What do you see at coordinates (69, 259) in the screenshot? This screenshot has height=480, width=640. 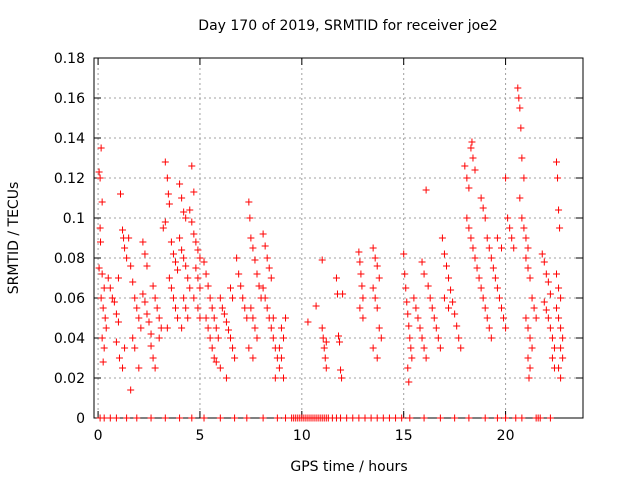 I see `y-tick-label: 0.08` at bounding box center [69, 259].